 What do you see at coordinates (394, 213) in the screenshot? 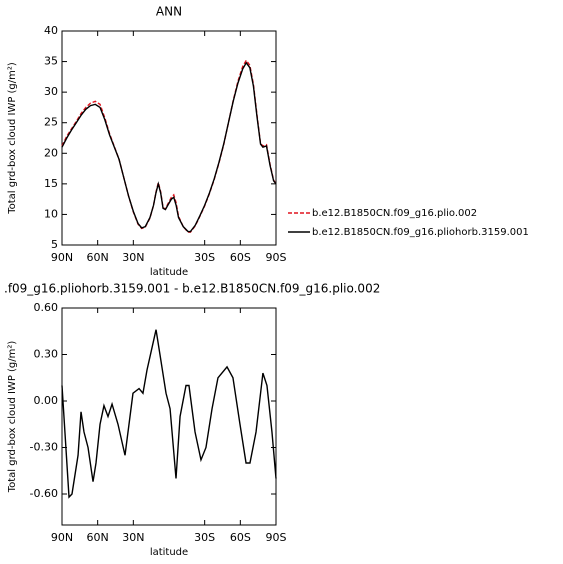
I see `legend-label: b.e12.B1850CN.f09_g16.plio.002` at bounding box center [394, 213].